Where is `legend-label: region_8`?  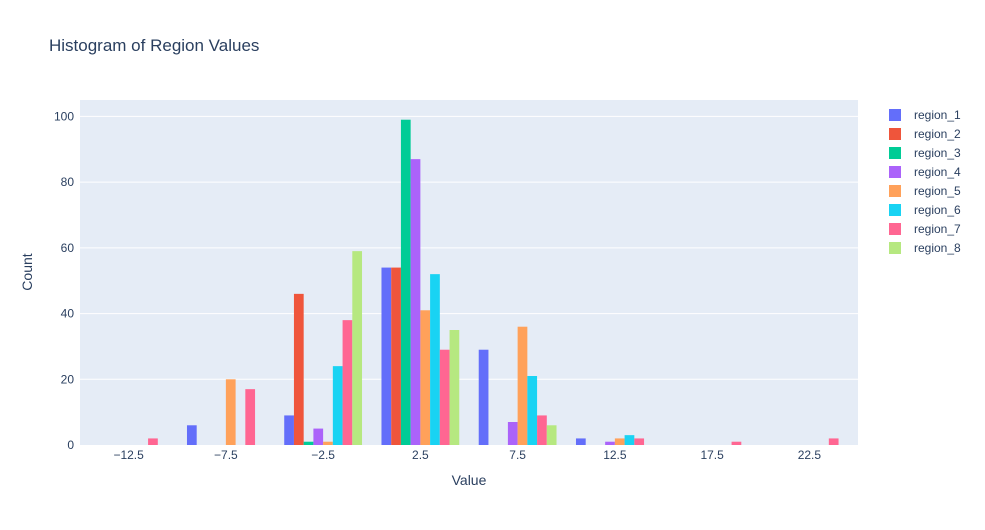 legend-label: region_8 is located at coordinates (937, 248).